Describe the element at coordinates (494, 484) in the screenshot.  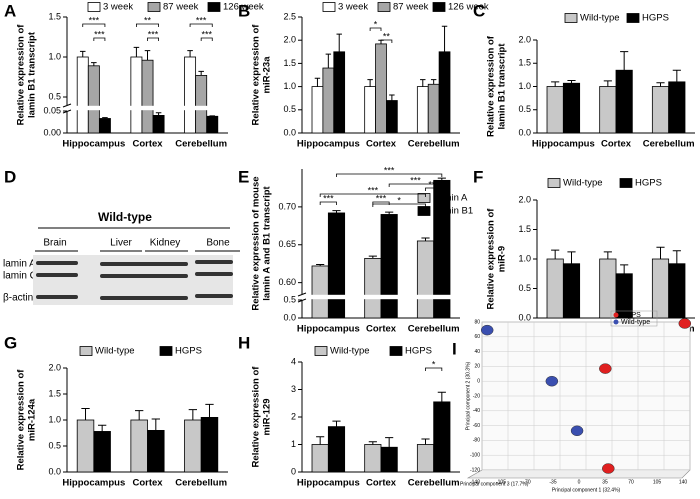
I see `z-axis-label: Principal component 3 (17.7%)` at that location.